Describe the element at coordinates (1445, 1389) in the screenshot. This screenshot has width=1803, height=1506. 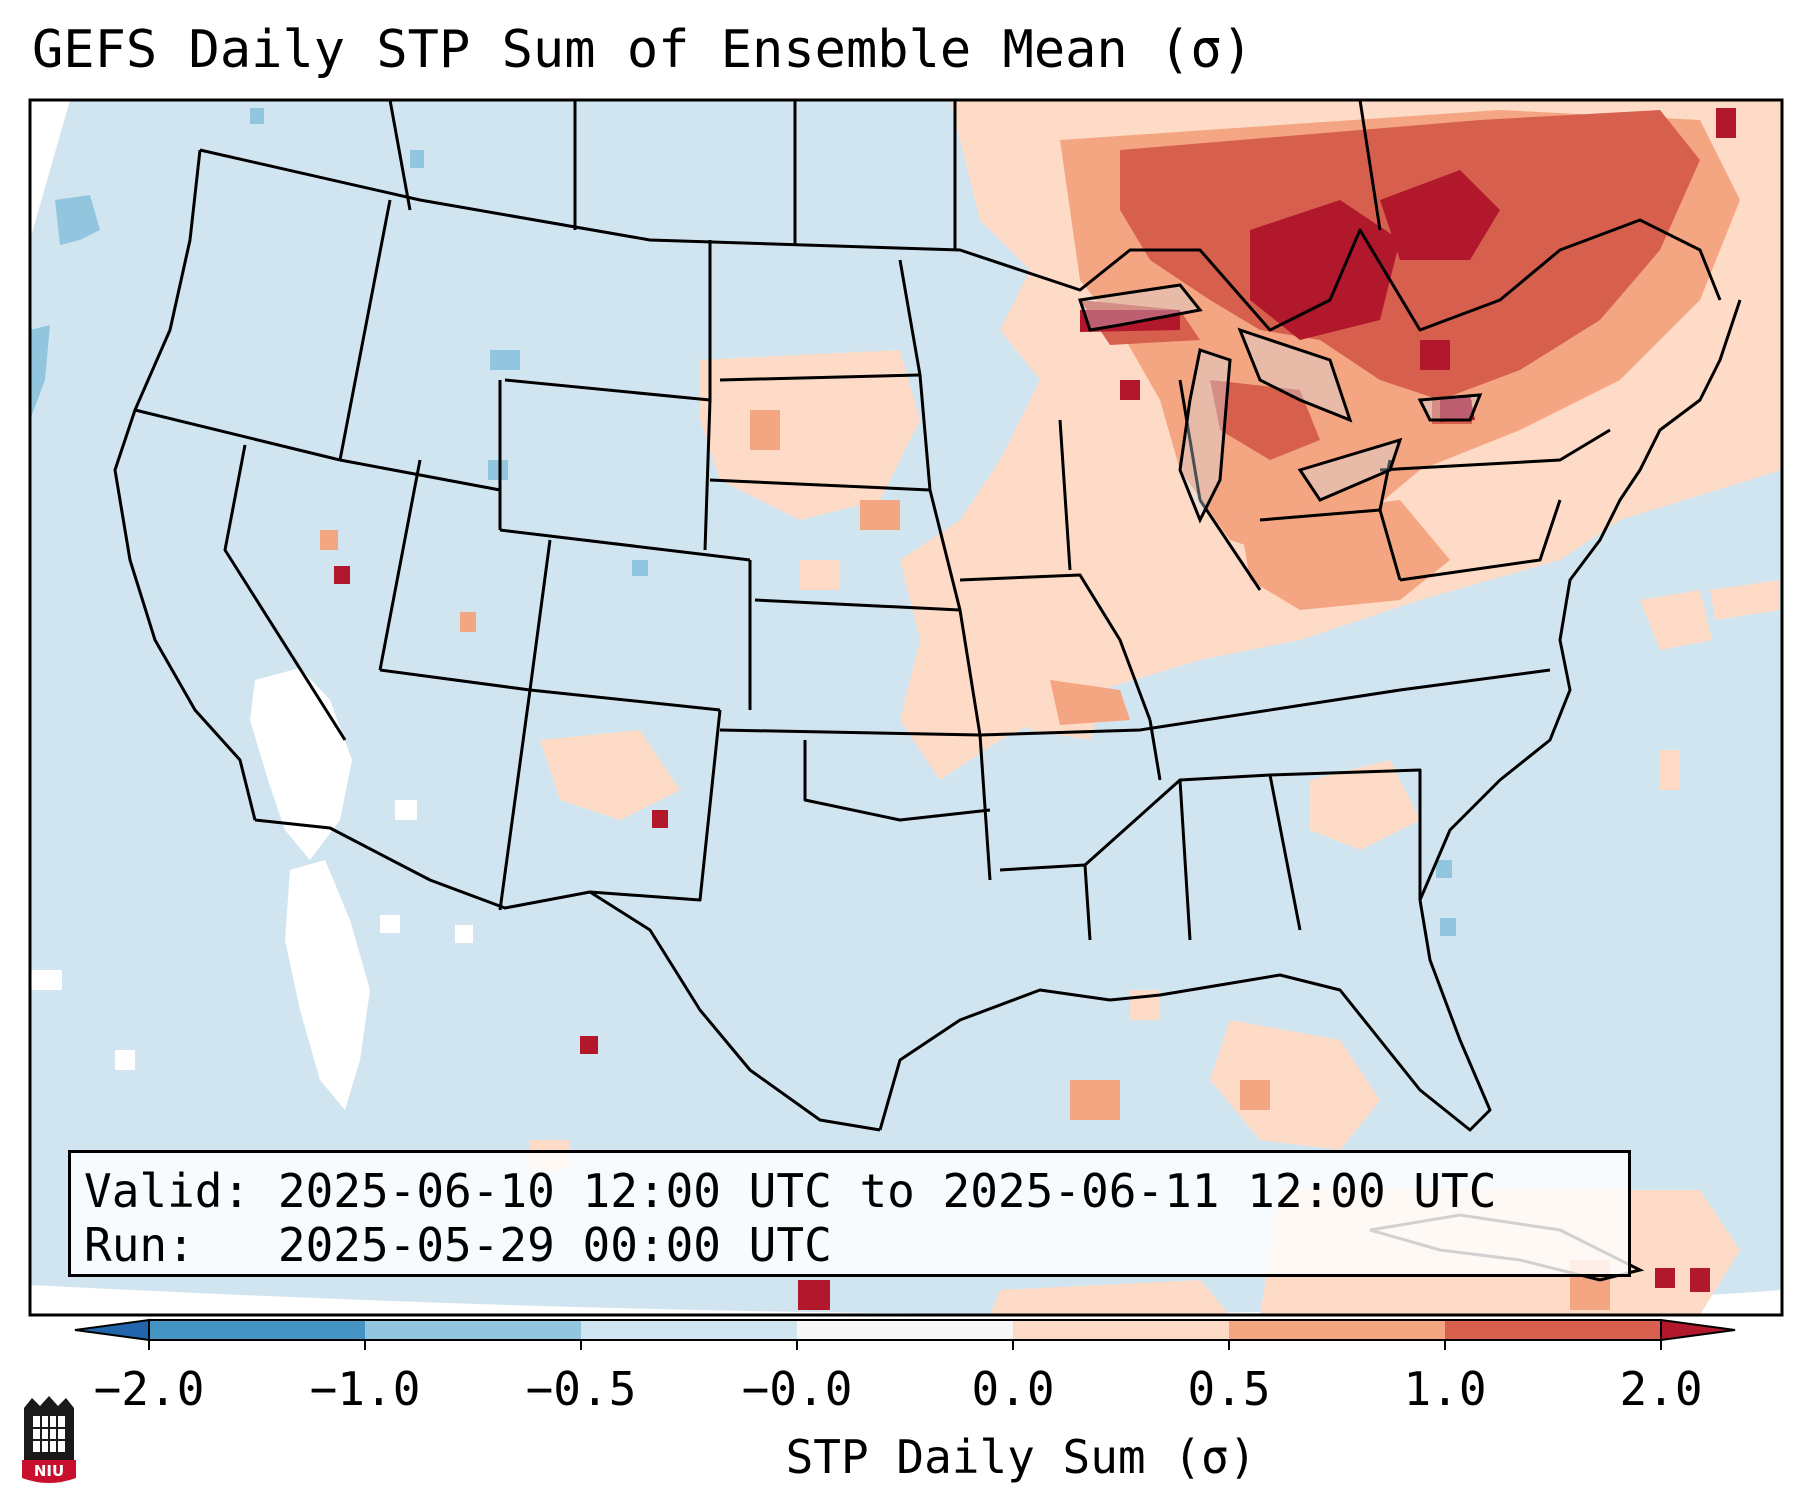
I see `colorbar-tick-label: 1.0` at that location.